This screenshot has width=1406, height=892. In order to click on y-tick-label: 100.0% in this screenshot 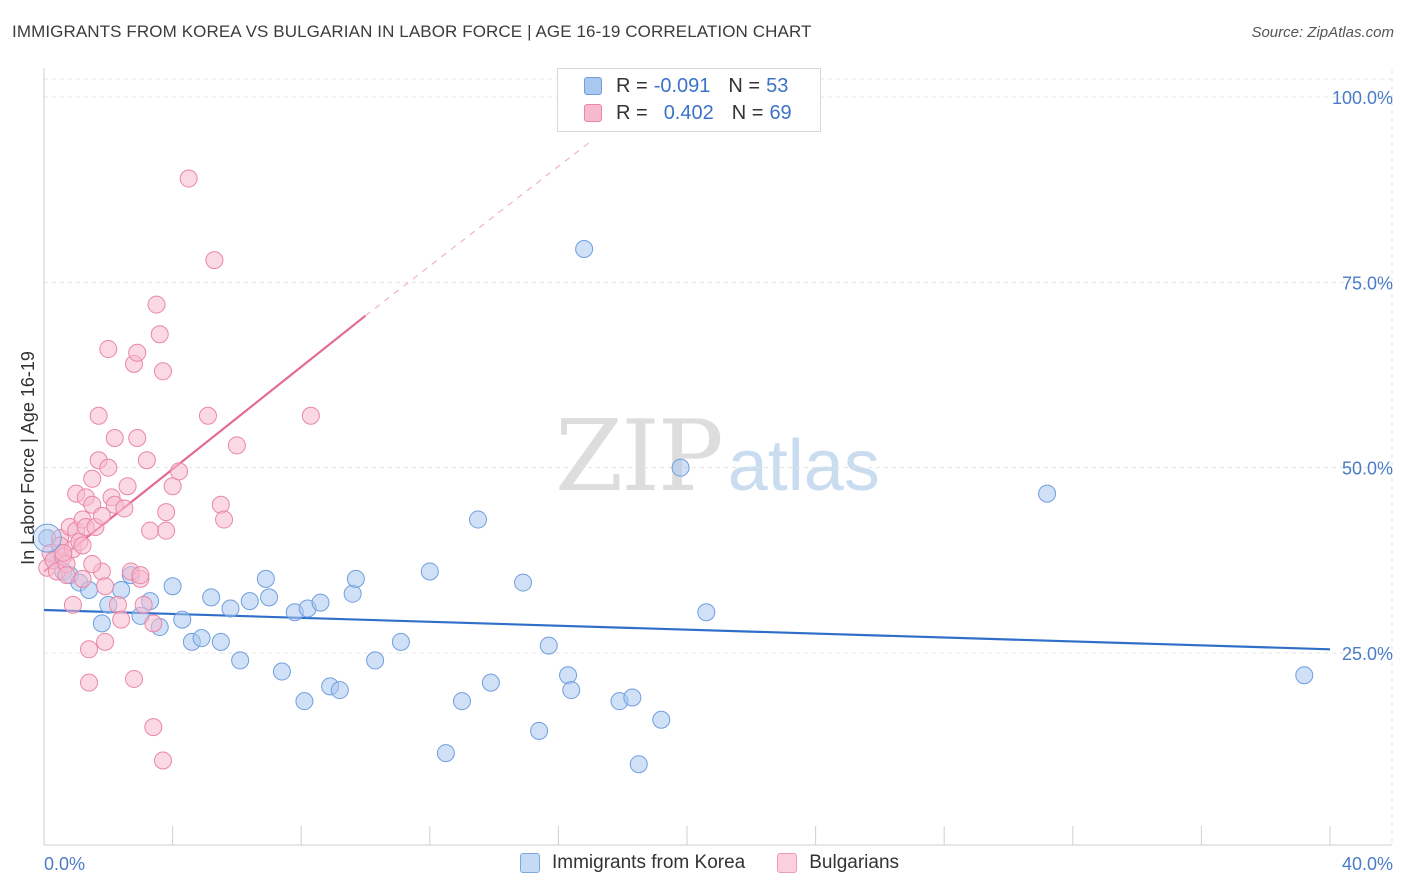, I will do `click(1362, 98)`.